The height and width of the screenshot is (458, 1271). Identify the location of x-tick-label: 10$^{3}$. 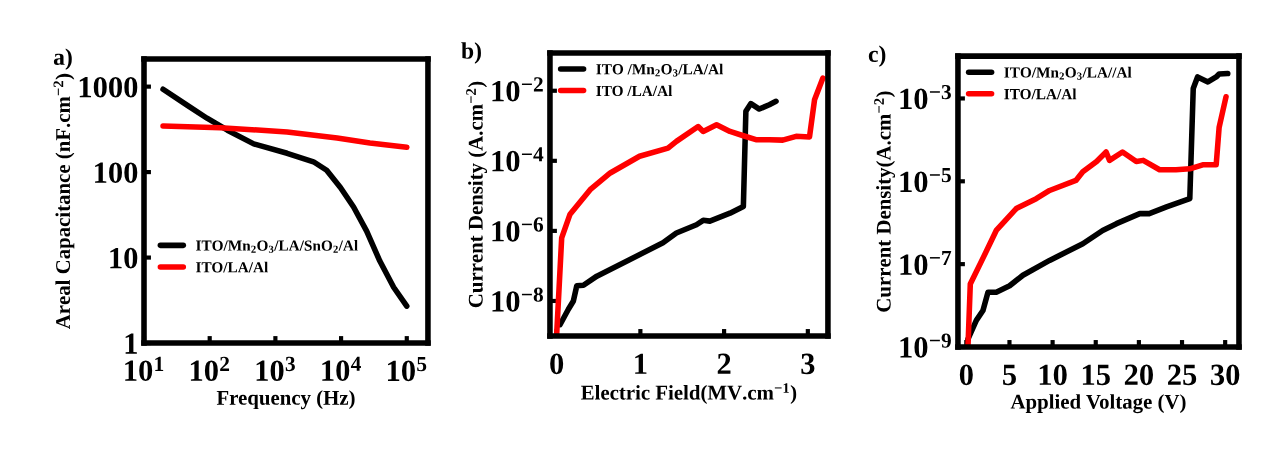
(275, 369).